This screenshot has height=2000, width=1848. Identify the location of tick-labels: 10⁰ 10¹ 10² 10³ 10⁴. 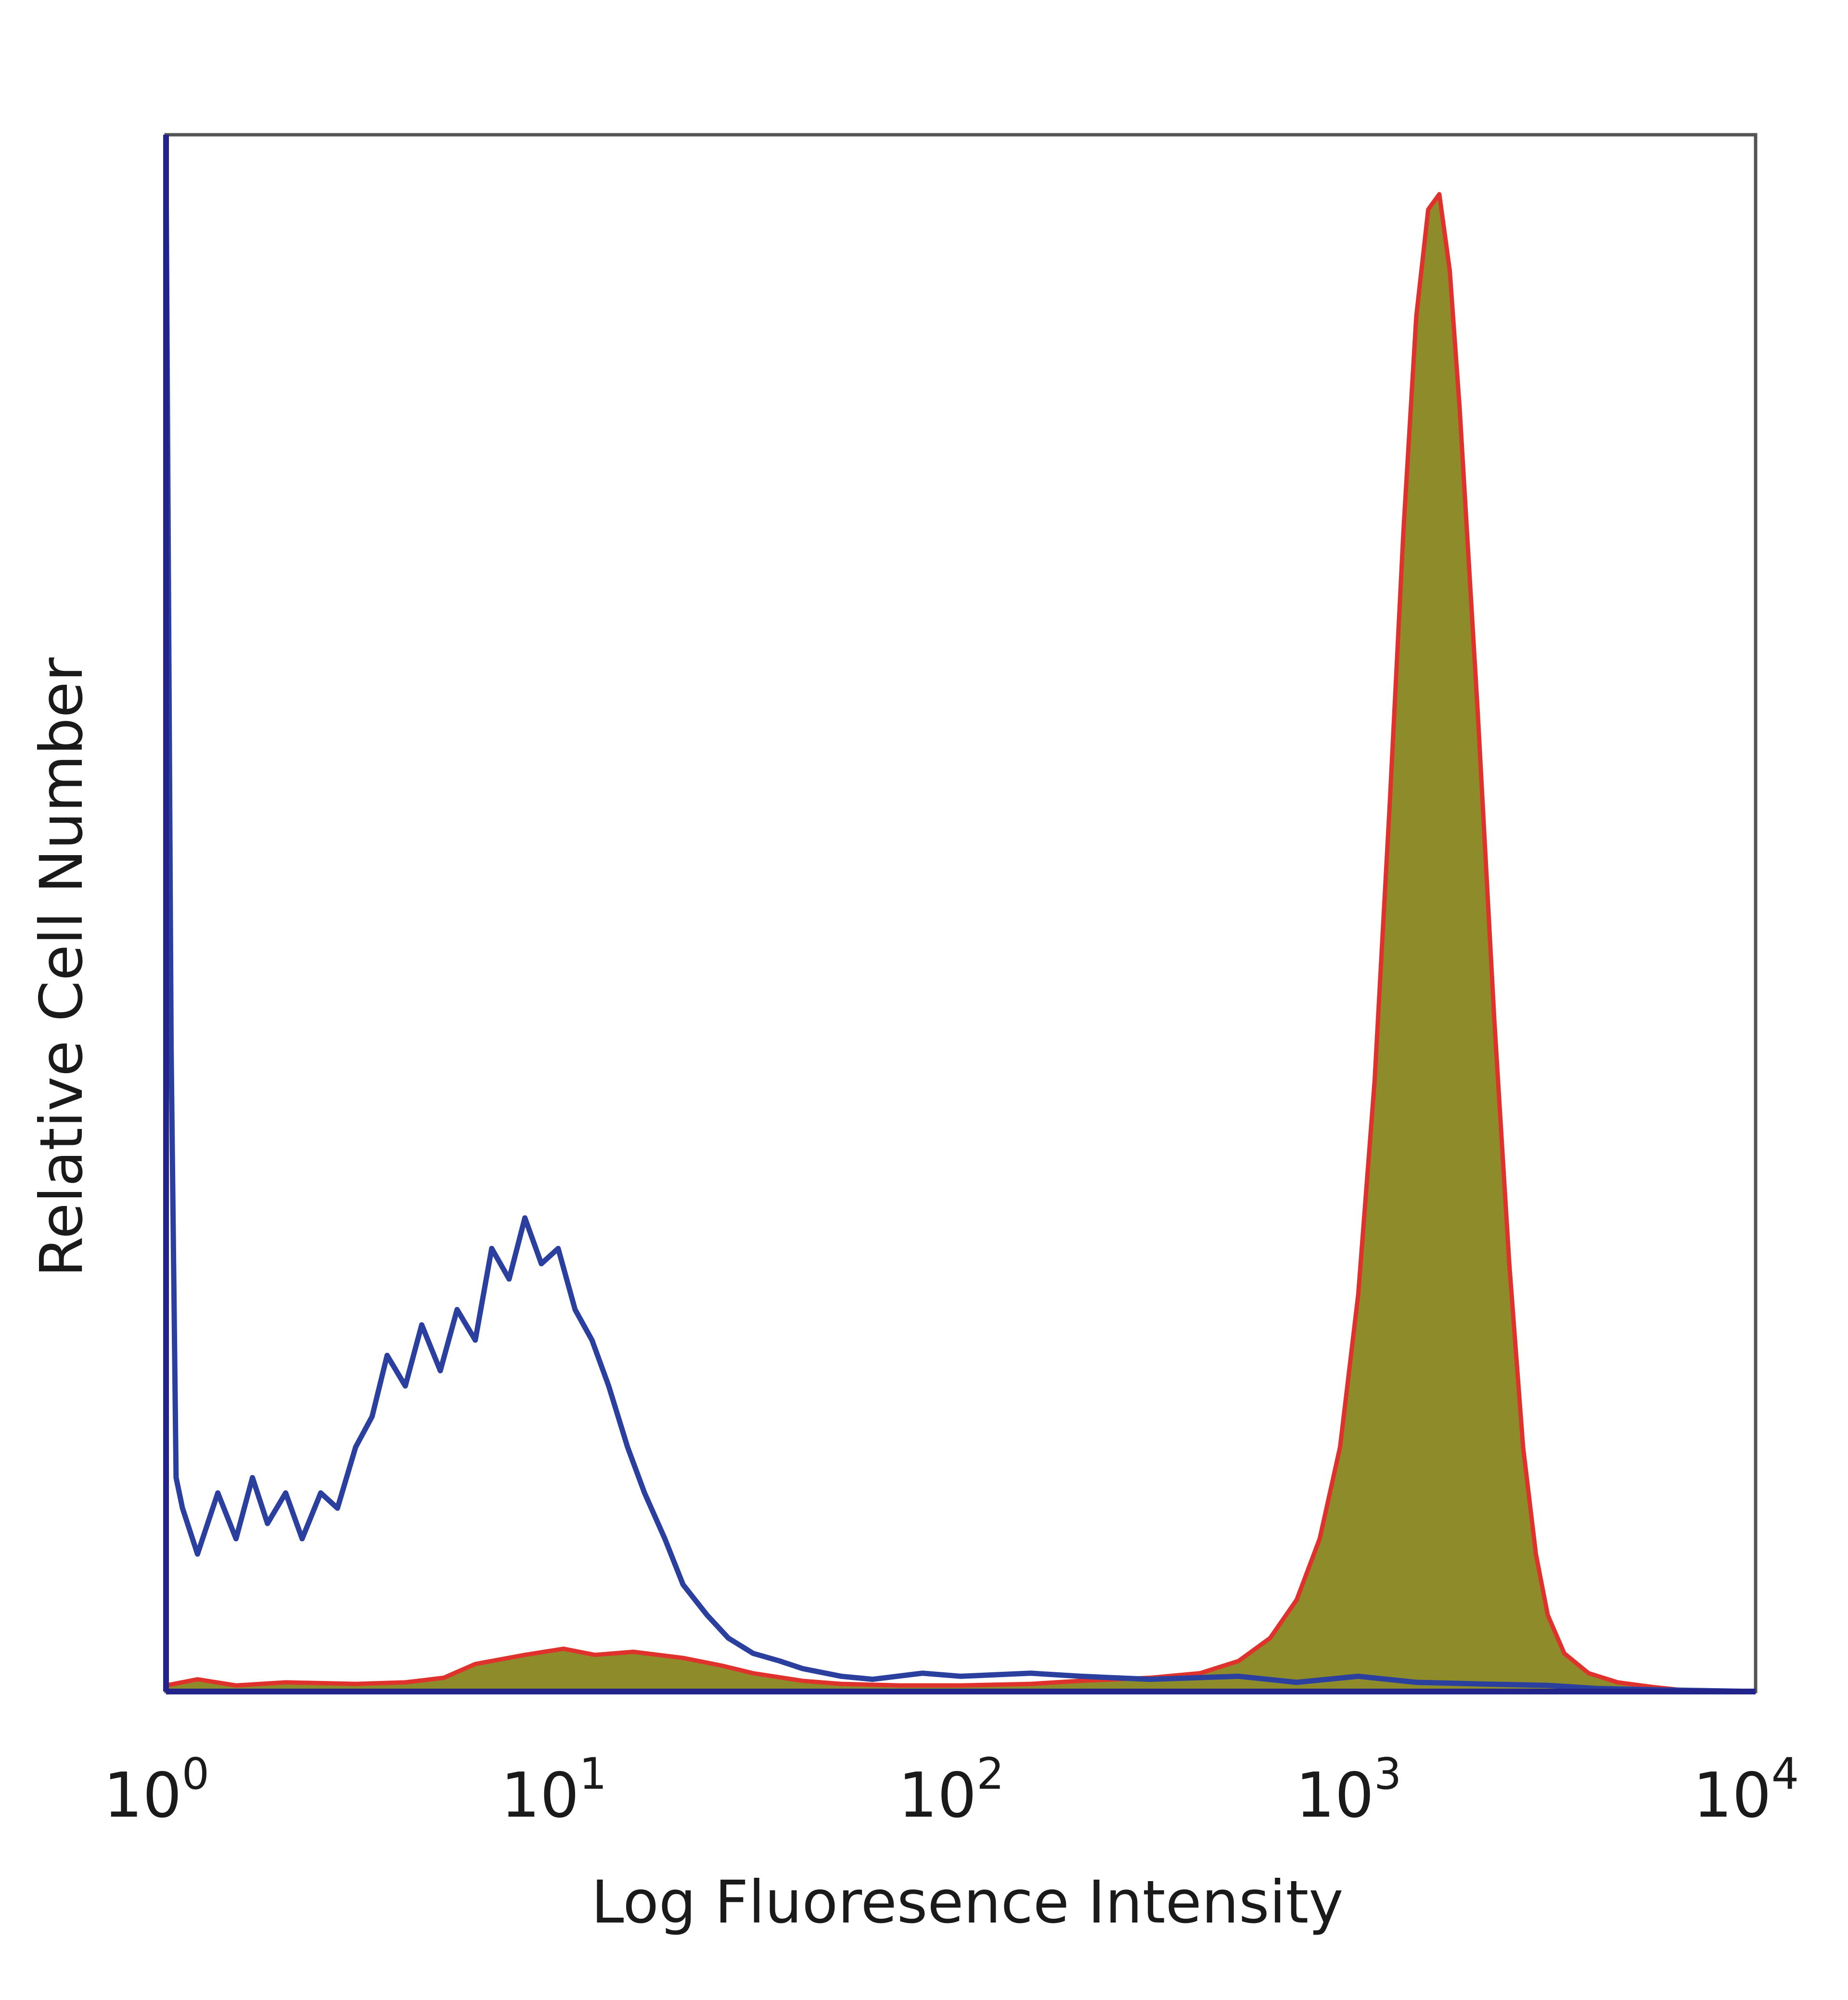
(951, 1790).